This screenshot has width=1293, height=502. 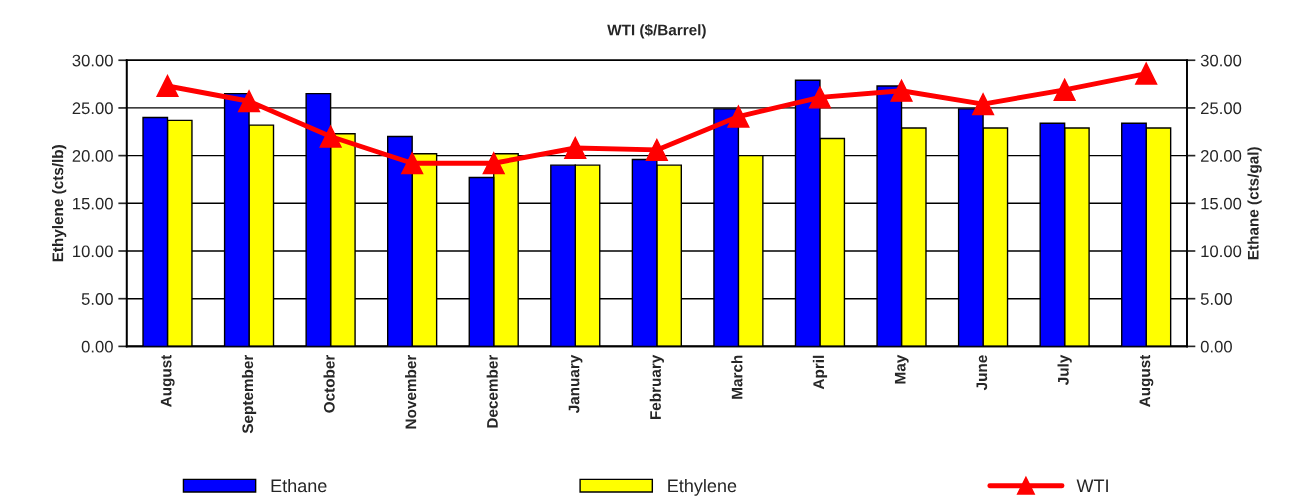 I want to click on y-tick-label: 15.00, so click(x=93, y=203).